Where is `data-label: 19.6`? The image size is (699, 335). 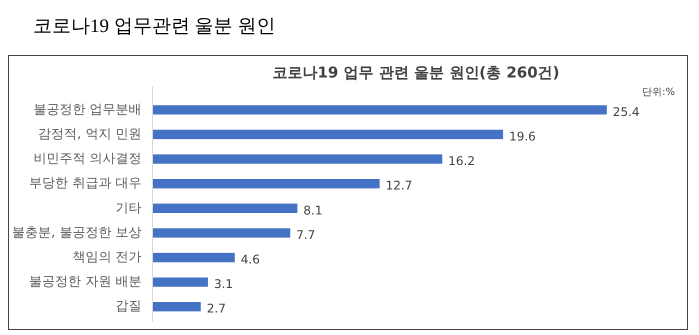 data-label: 19.6 is located at coordinates (522, 136).